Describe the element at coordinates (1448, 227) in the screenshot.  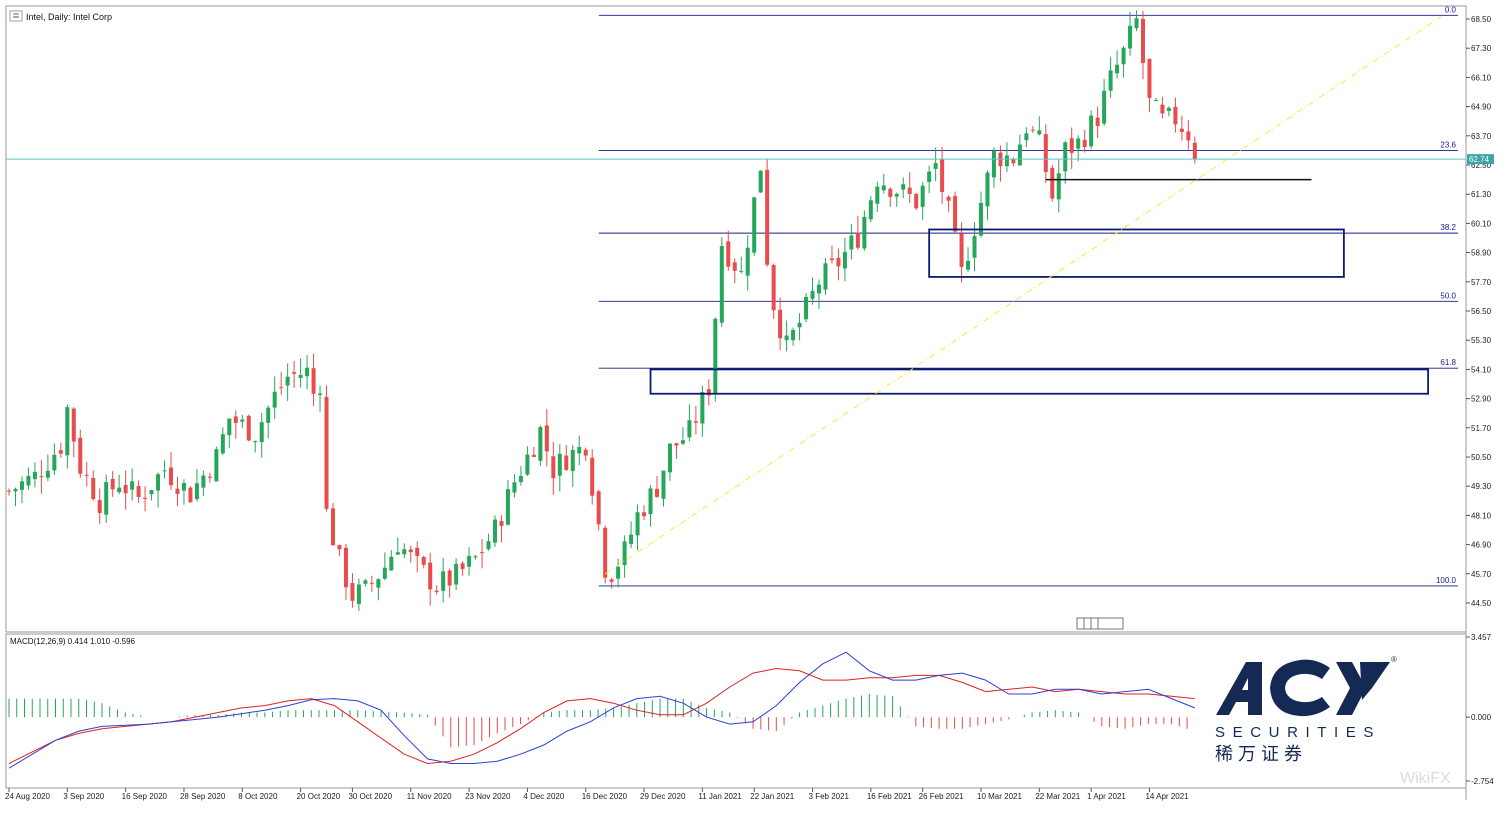
I see `fib-level-label: 38.2` at that location.